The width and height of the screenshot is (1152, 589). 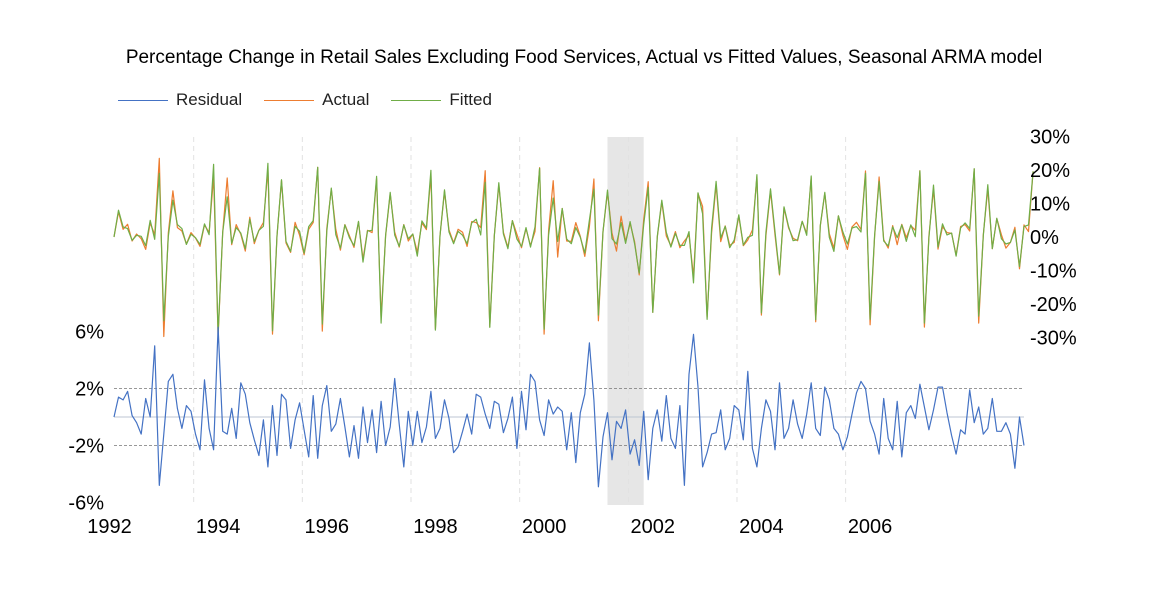 I want to click on upper-y-tick-label: -20%, so click(x=1053, y=305).